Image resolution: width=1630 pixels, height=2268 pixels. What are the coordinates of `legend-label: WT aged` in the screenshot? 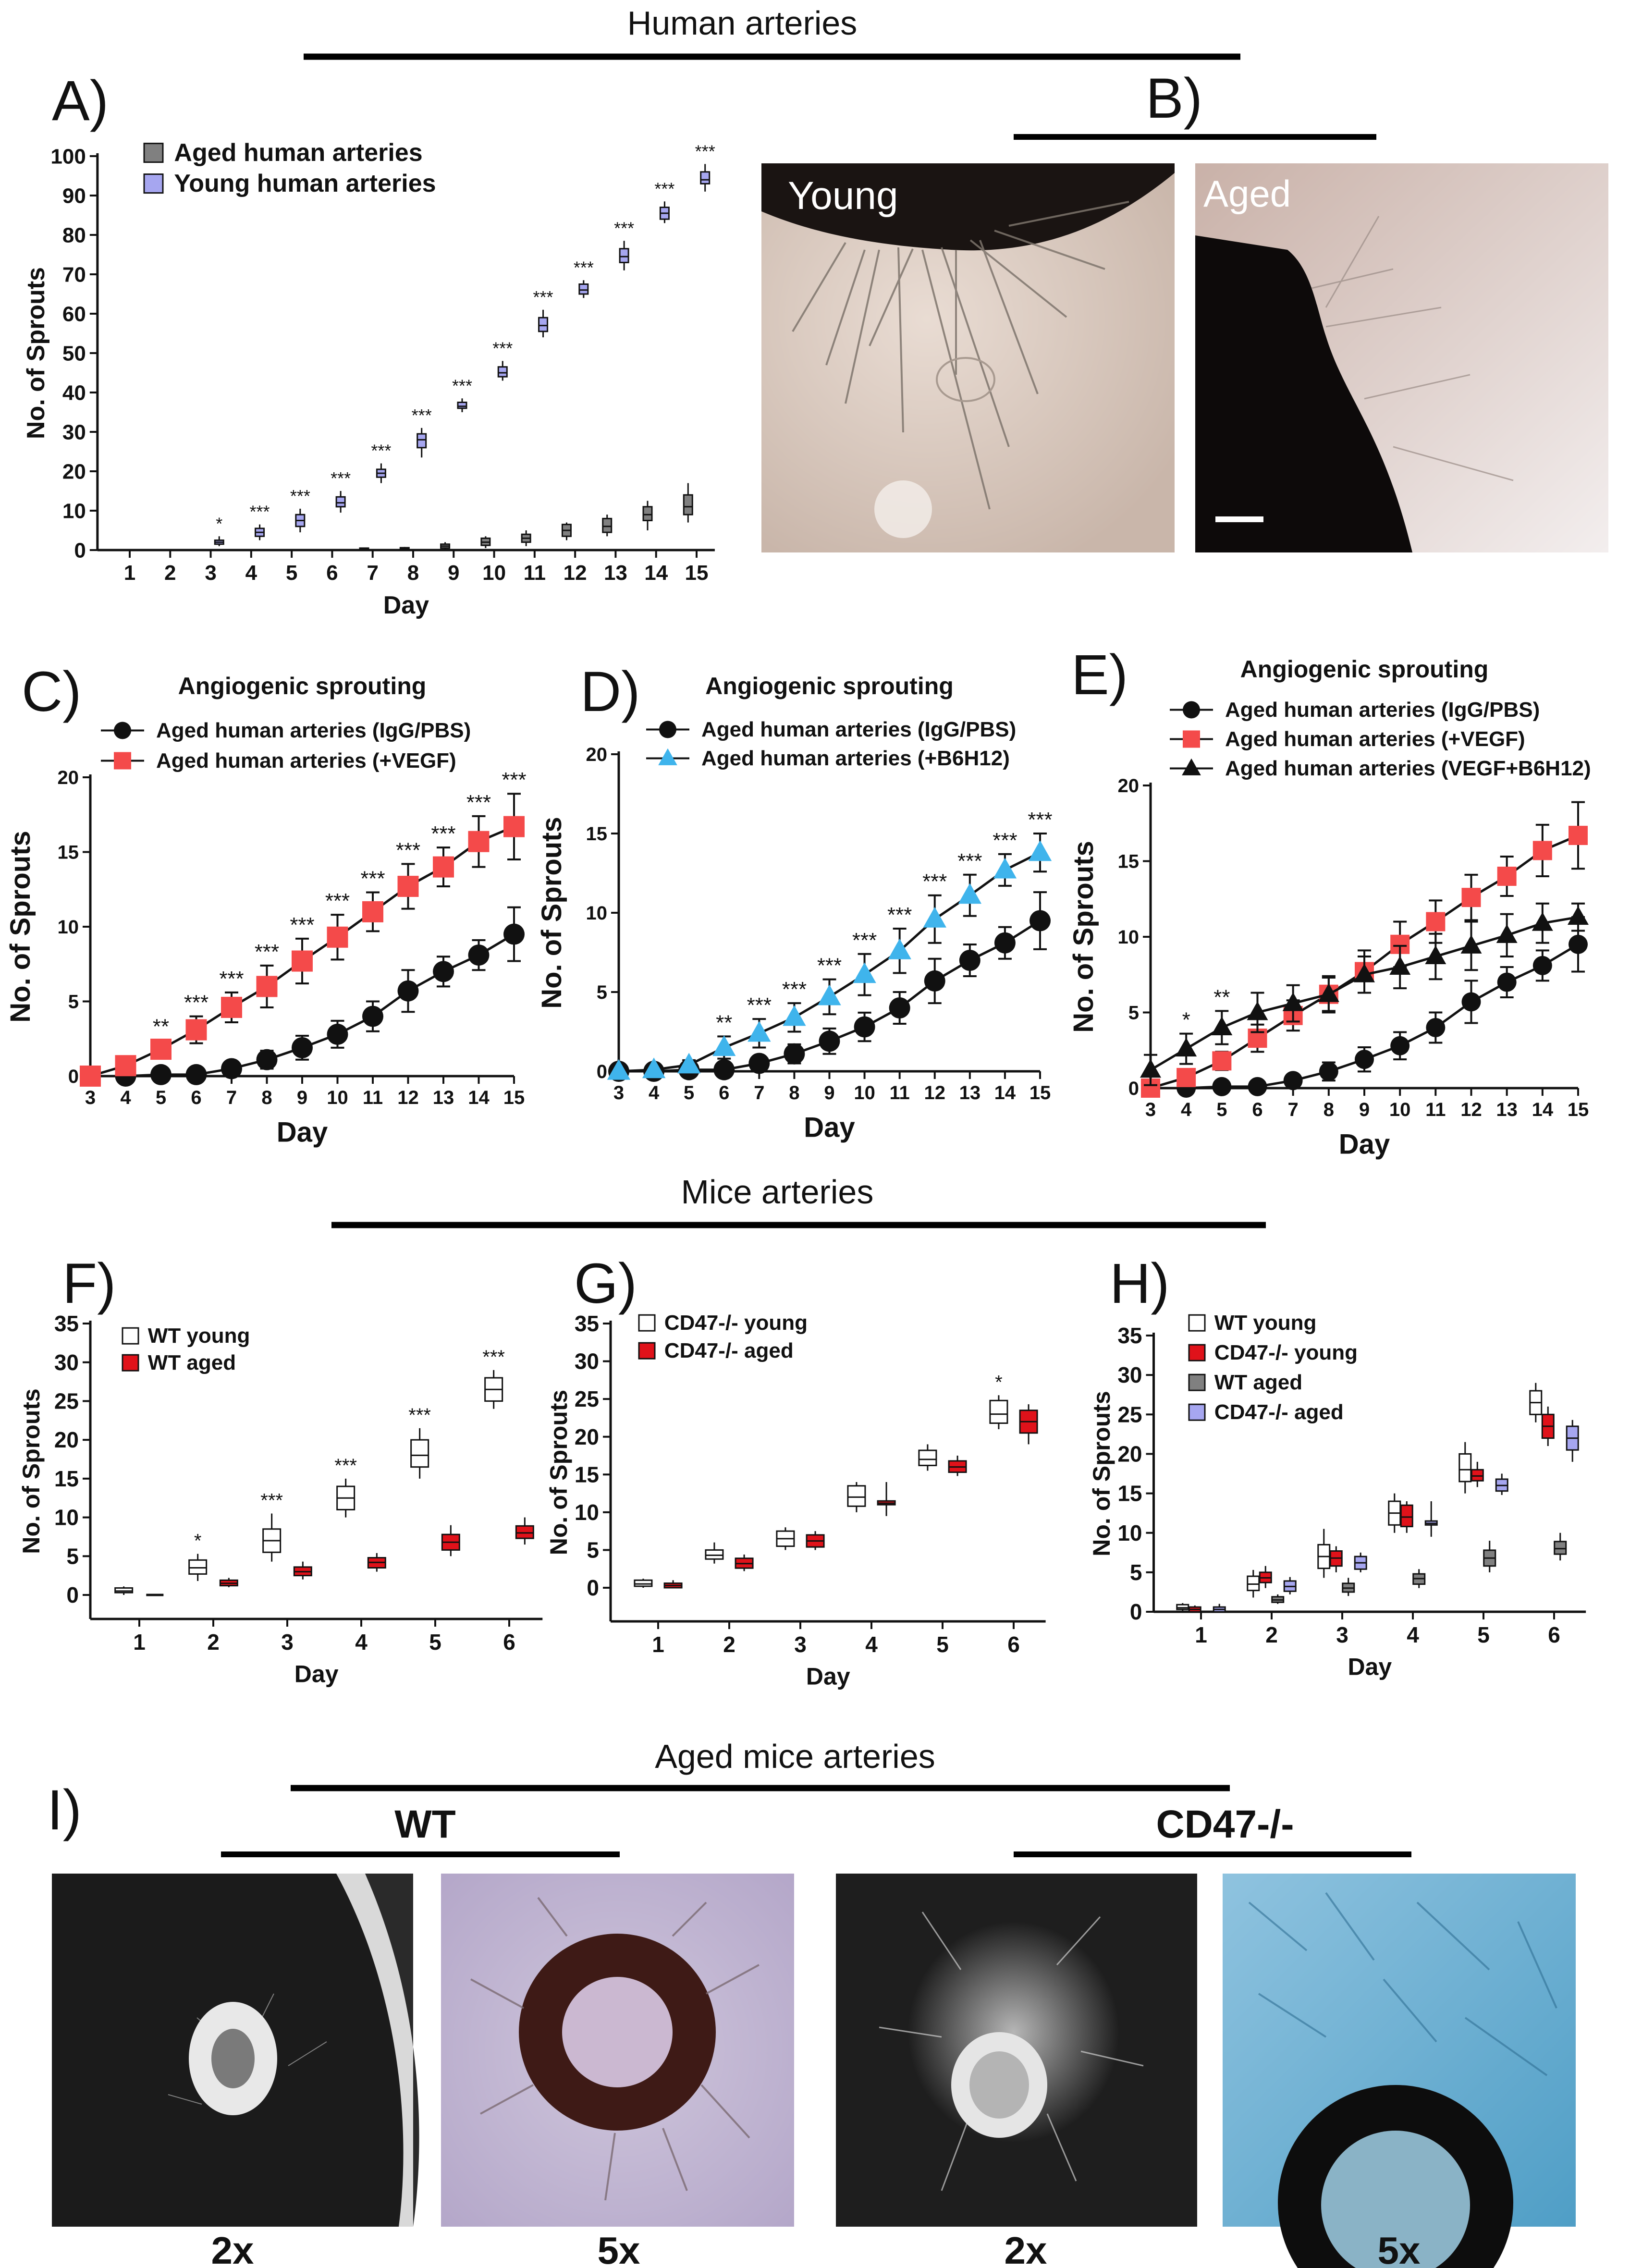 It's located at (1258, 1383).